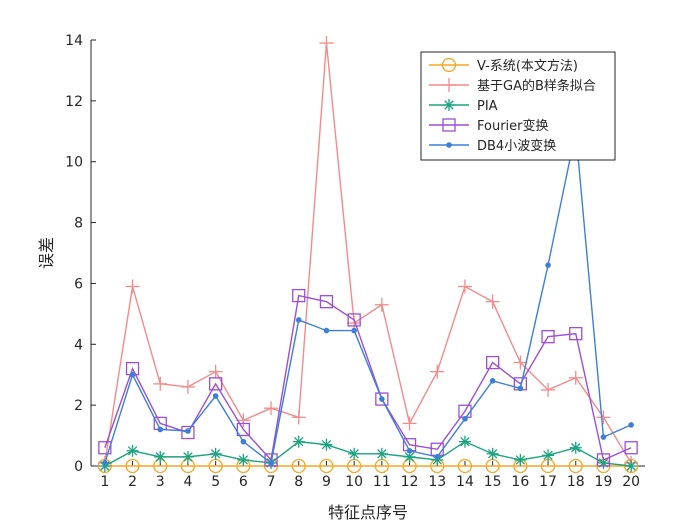 This screenshot has width=700, height=529. What do you see at coordinates (382, 482) in the screenshot?
I see `x-tick-label: 11` at bounding box center [382, 482].